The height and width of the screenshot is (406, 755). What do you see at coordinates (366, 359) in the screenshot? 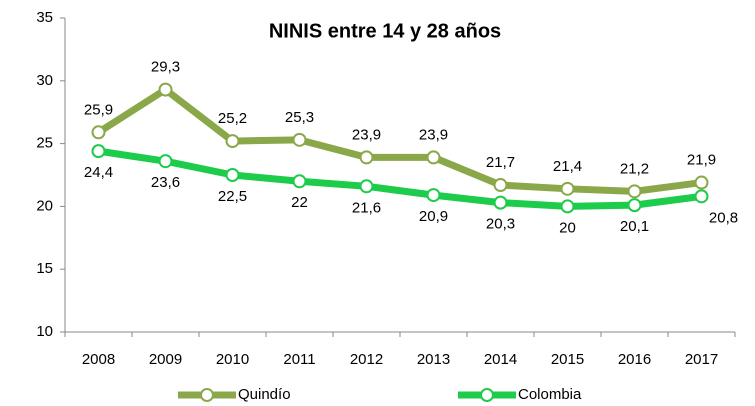
I see `x-tick-label: 2012` at bounding box center [366, 359].